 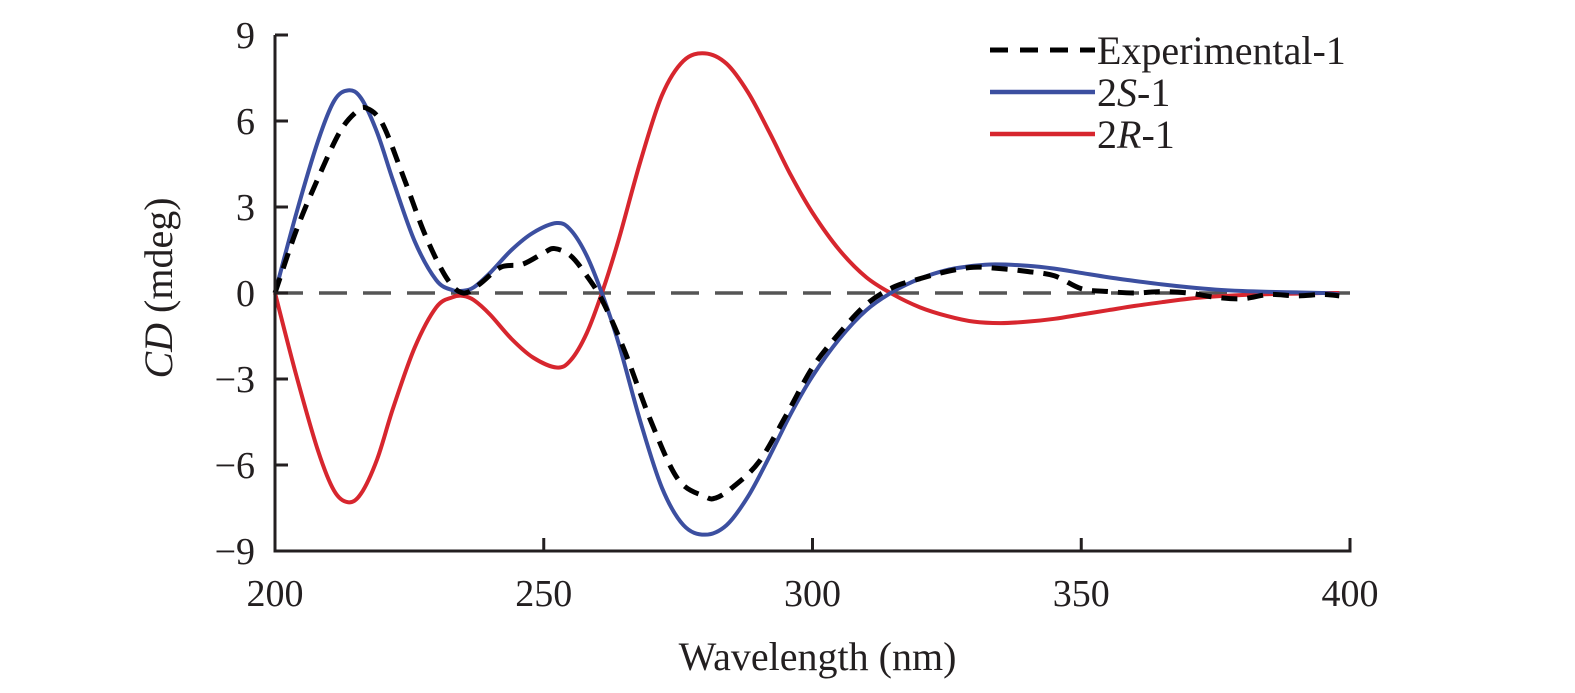 I want to click on x-tick-label: 300, so click(x=812, y=594).